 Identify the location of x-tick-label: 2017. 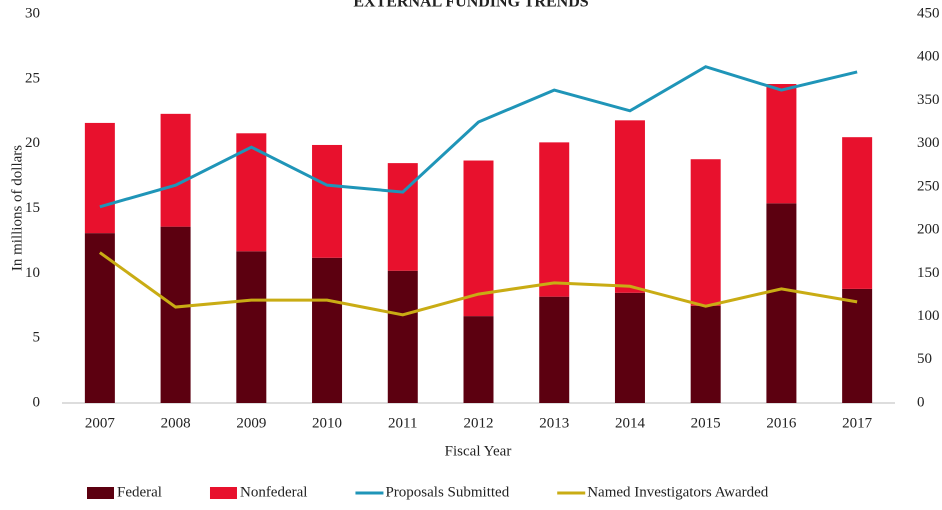
(857, 423).